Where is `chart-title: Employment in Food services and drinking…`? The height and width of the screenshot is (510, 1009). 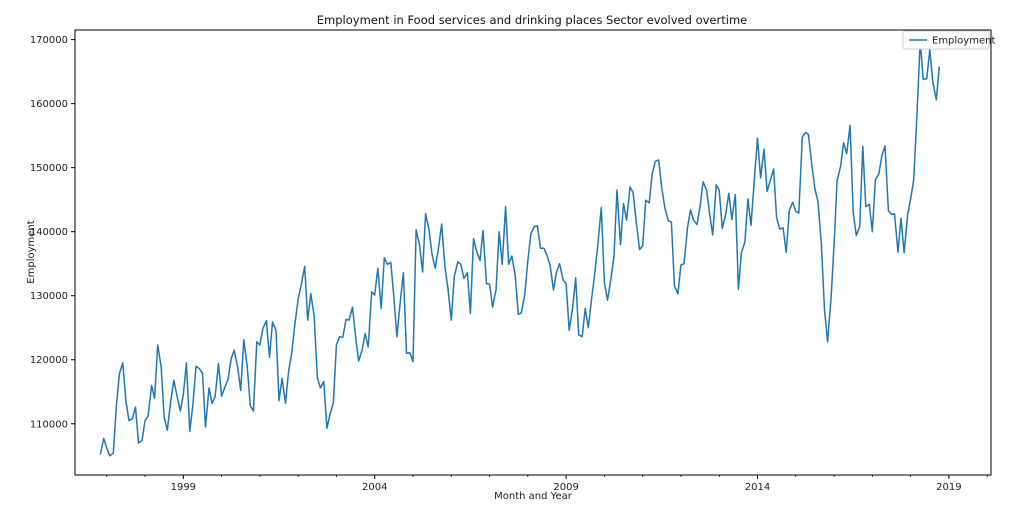
chart-title: Employment in Food services and drinking… is located at coordinates (532, 20).